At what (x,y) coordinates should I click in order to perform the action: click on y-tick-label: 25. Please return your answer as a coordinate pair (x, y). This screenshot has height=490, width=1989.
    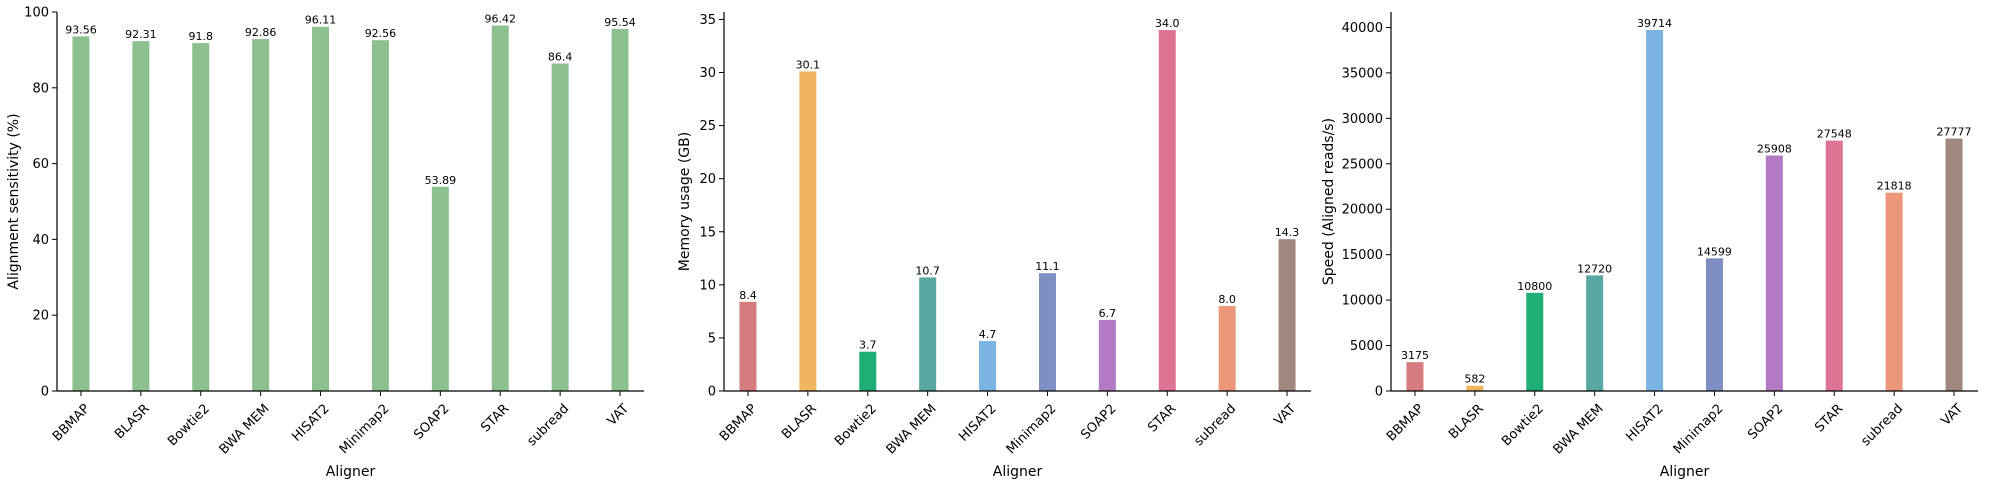
    Looking at the image, I should click on (707, 126).